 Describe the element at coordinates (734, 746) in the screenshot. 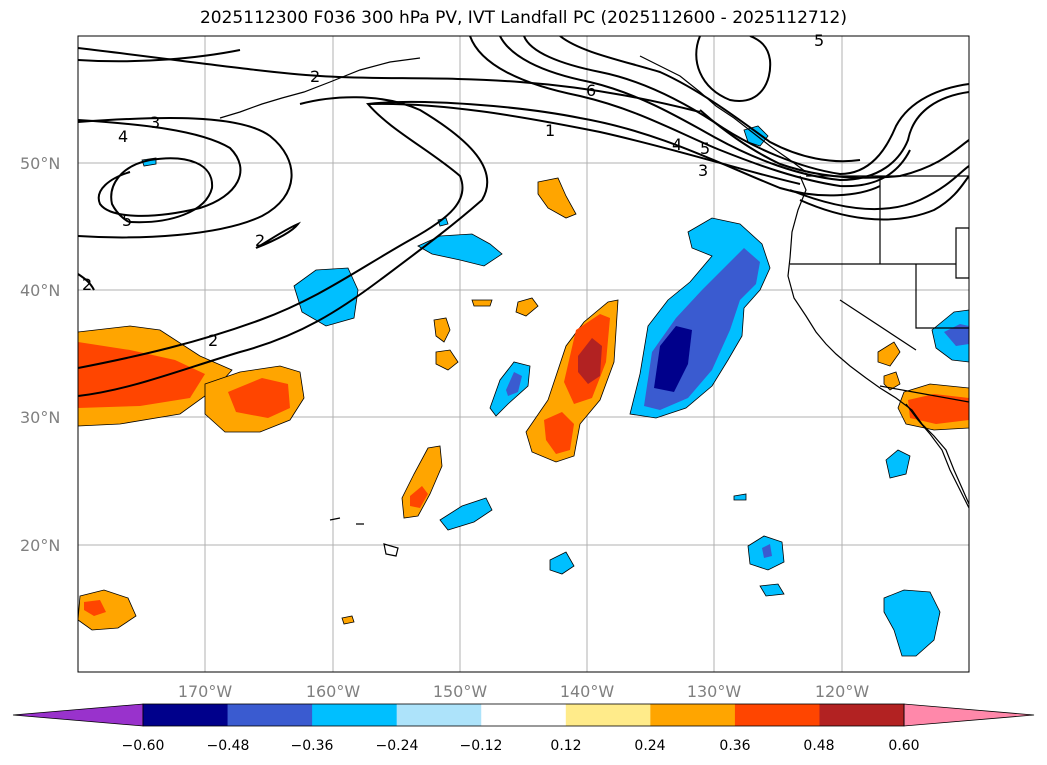

I see `colorbar-tick-label: 0.36` at that location.